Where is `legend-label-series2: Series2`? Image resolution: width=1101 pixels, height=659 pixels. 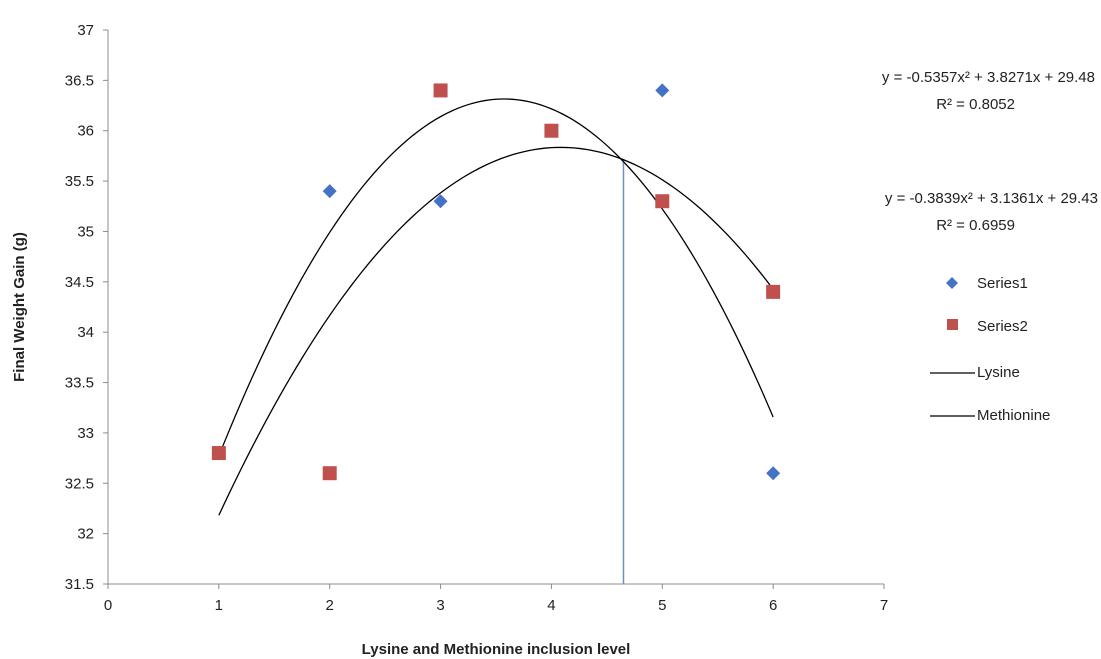
legend-label-series2: Series2 is located at coordinates (1002, 326).